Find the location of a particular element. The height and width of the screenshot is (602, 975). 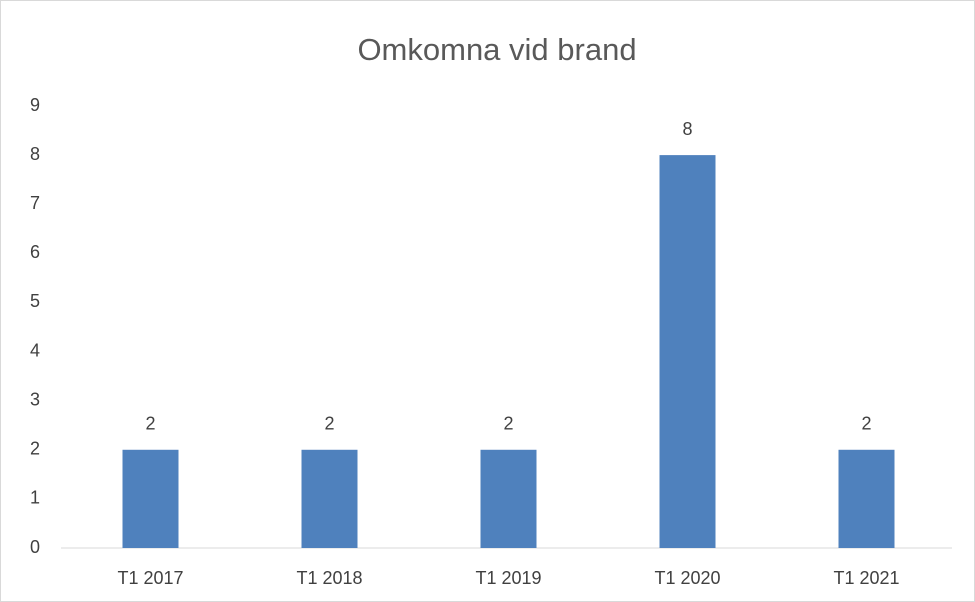

y-tick-label: 4 is located at coordinates (35, 350).